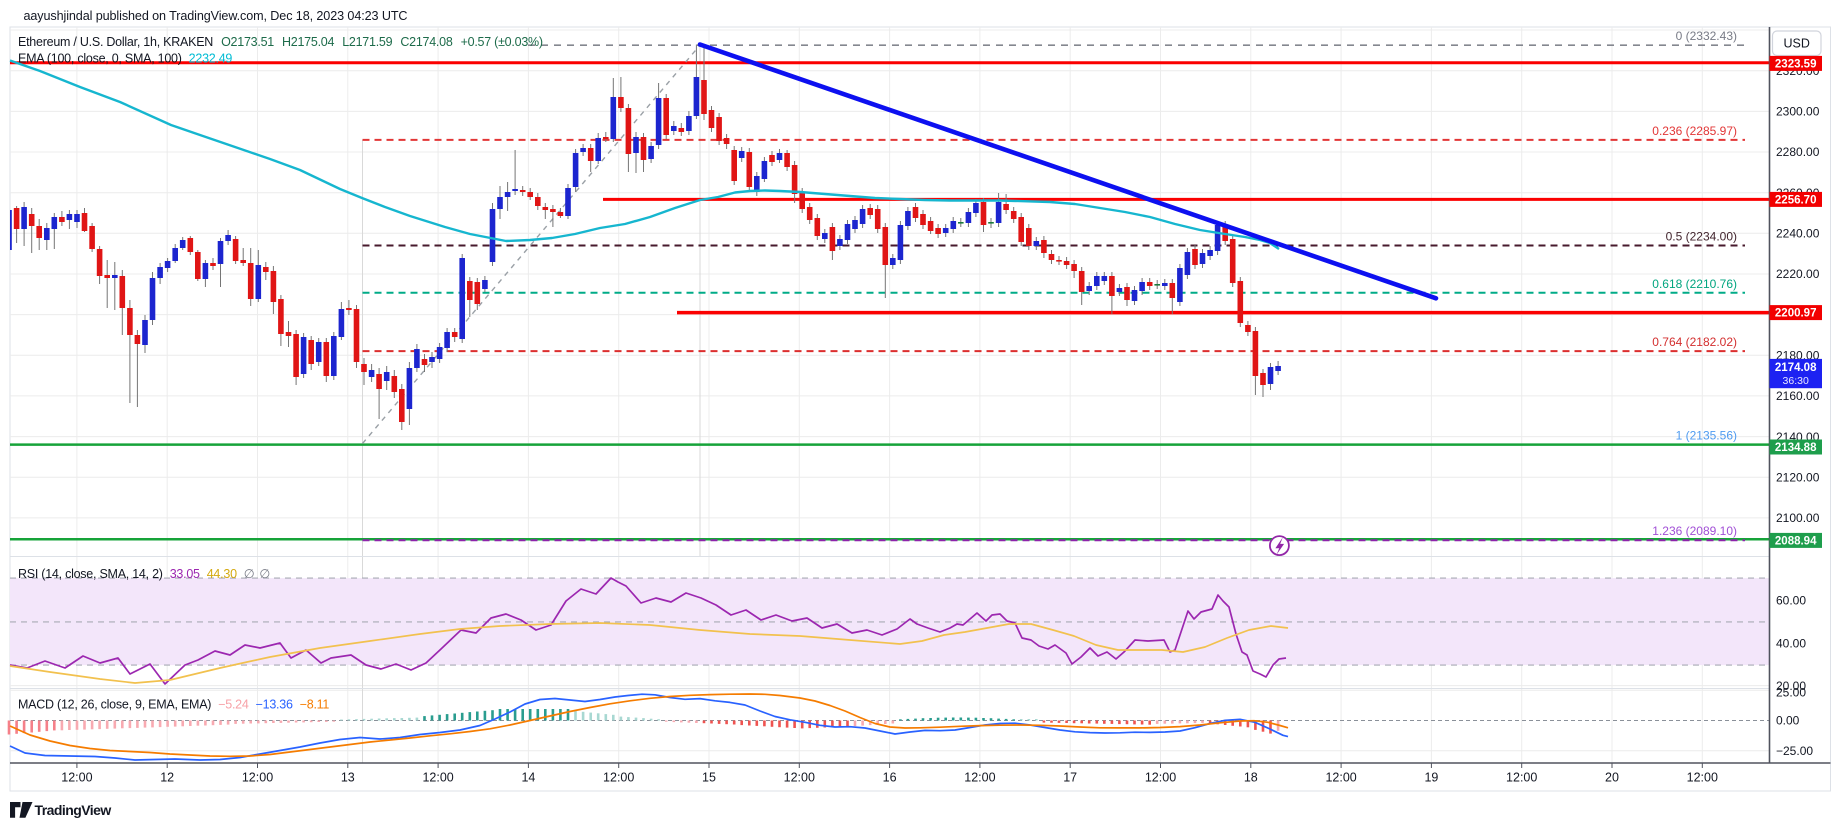 The image size is (1835, 827). What do you see at coordinates (1798, 152) in the screenshot?
I see `svg-text: 2280.00` at bounding box center [1798, 152].